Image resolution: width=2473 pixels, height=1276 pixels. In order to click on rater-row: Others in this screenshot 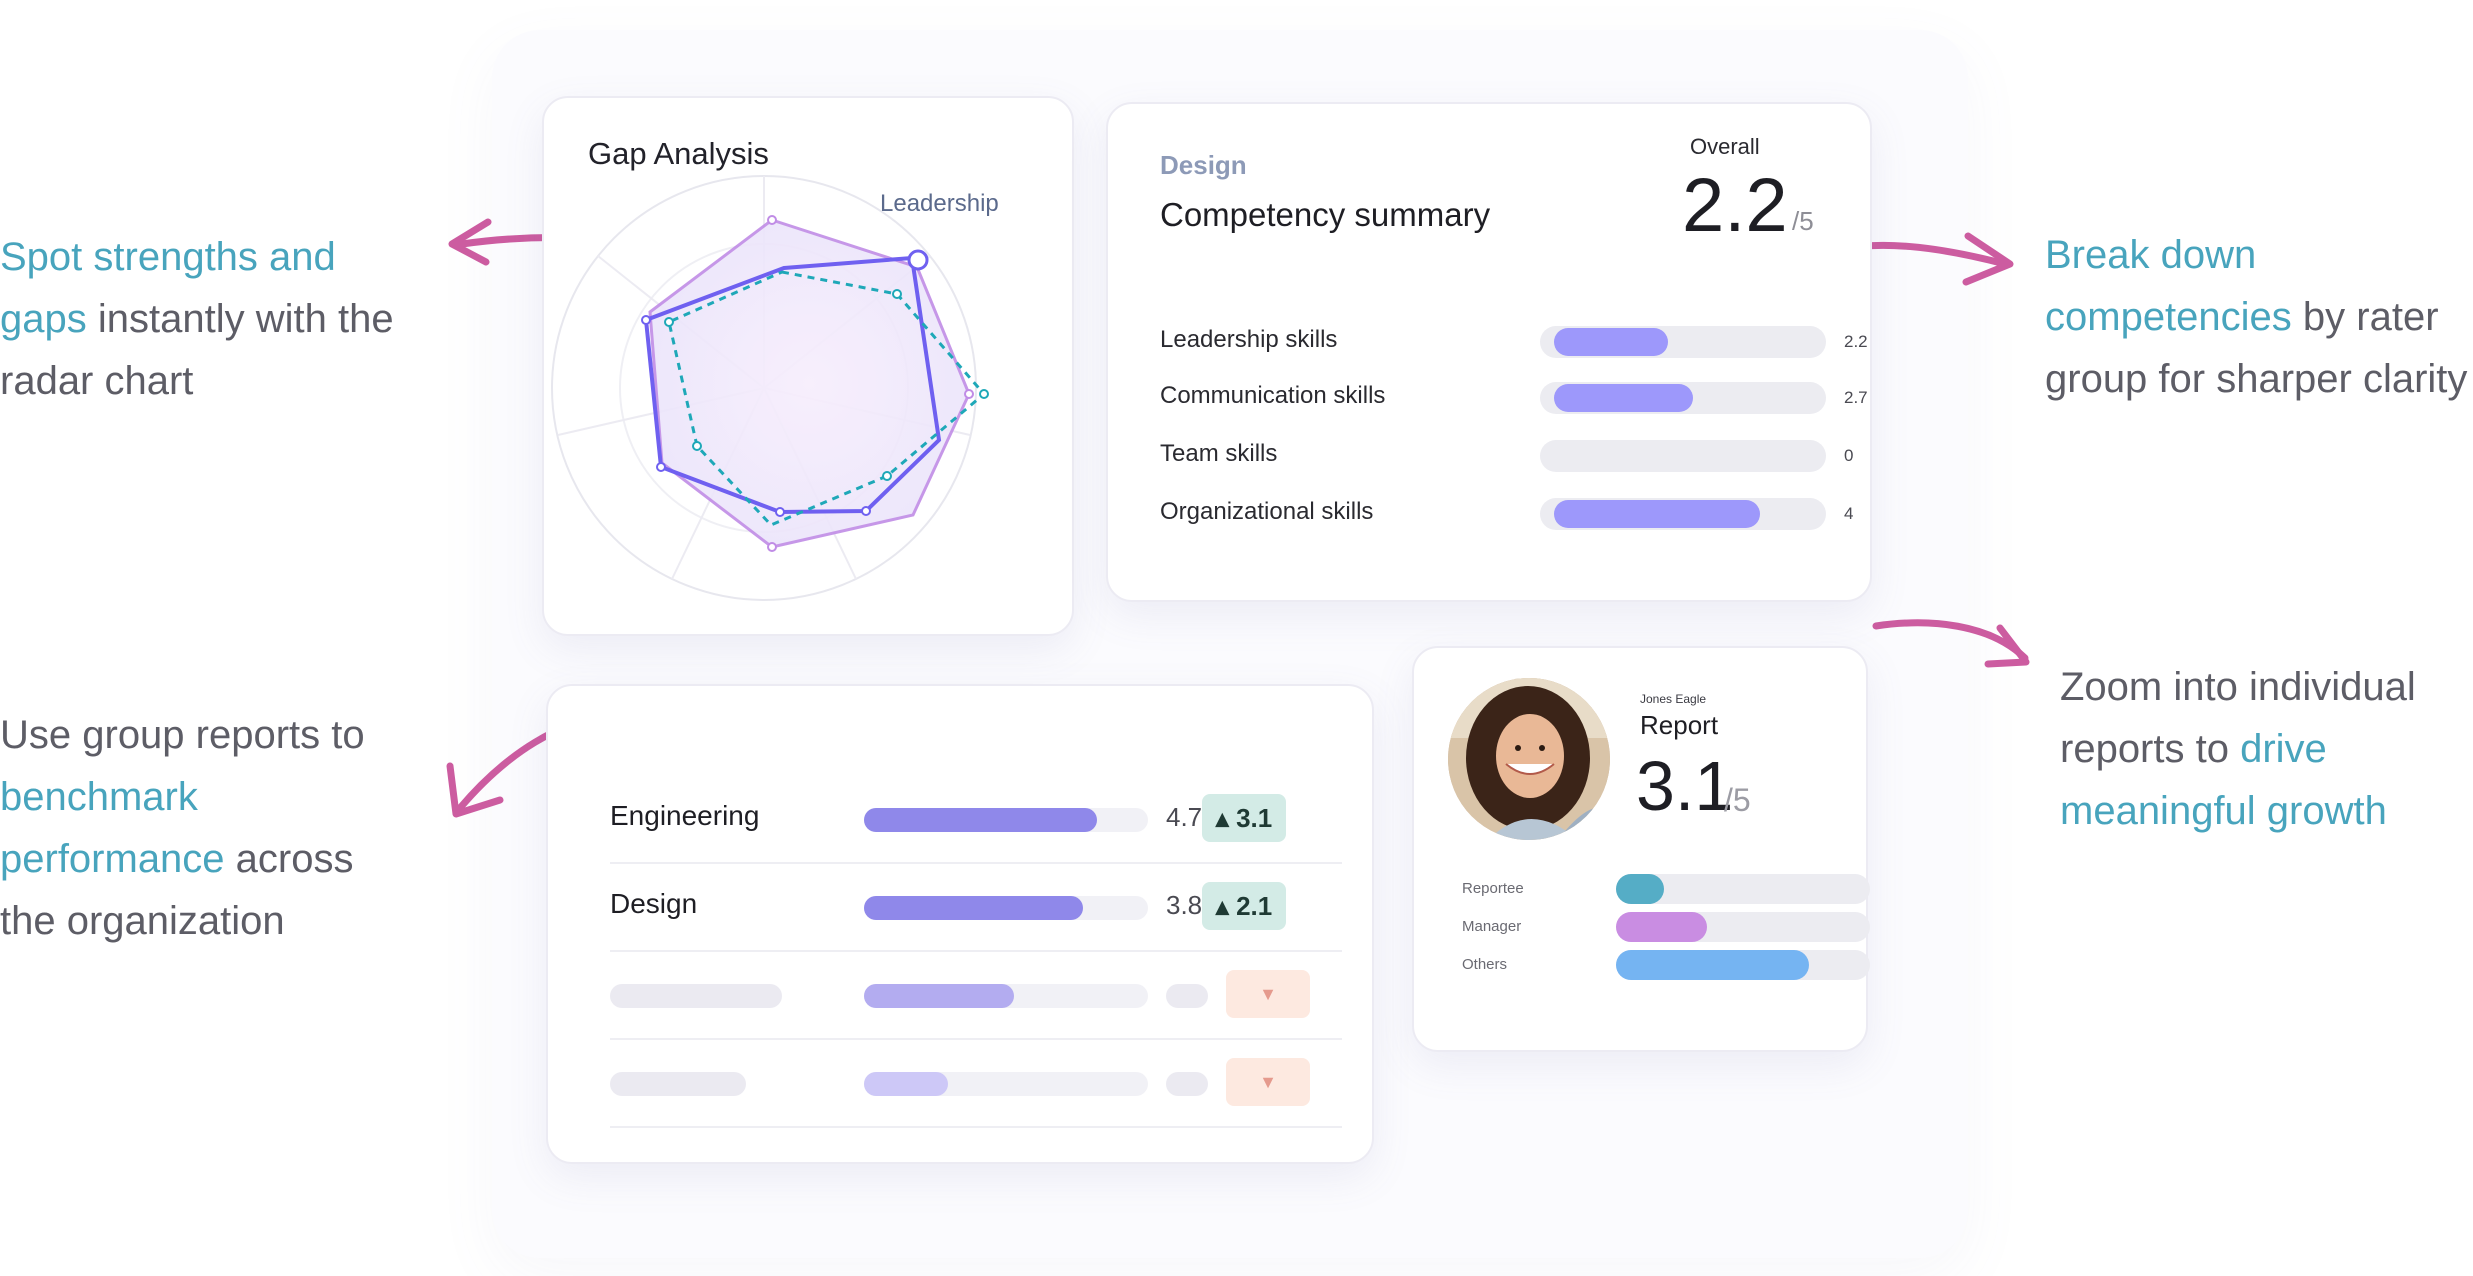, I will do `click(1666, 965)`.